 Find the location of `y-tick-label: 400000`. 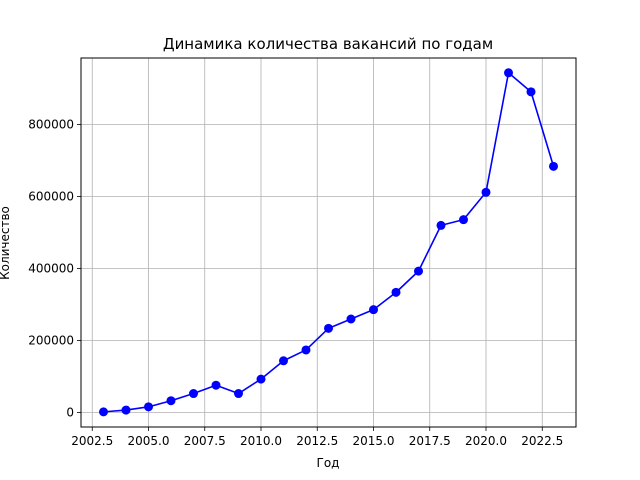

y-tick-label: 400000 is located at coordinates (51, 269).